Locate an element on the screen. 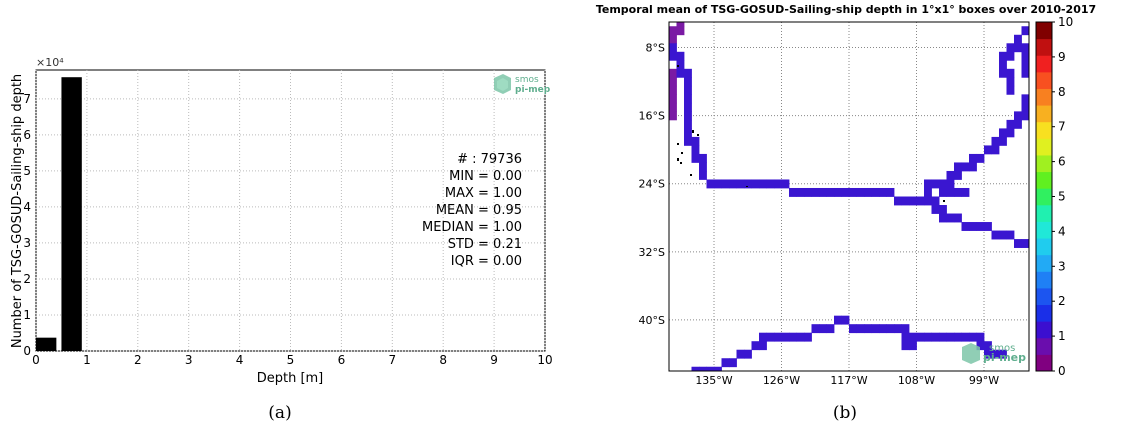 Image resolution: width=1127 pixels, height=431 pixels. colorbar-tick-label: 4 is located at coordinates (1062, 231).